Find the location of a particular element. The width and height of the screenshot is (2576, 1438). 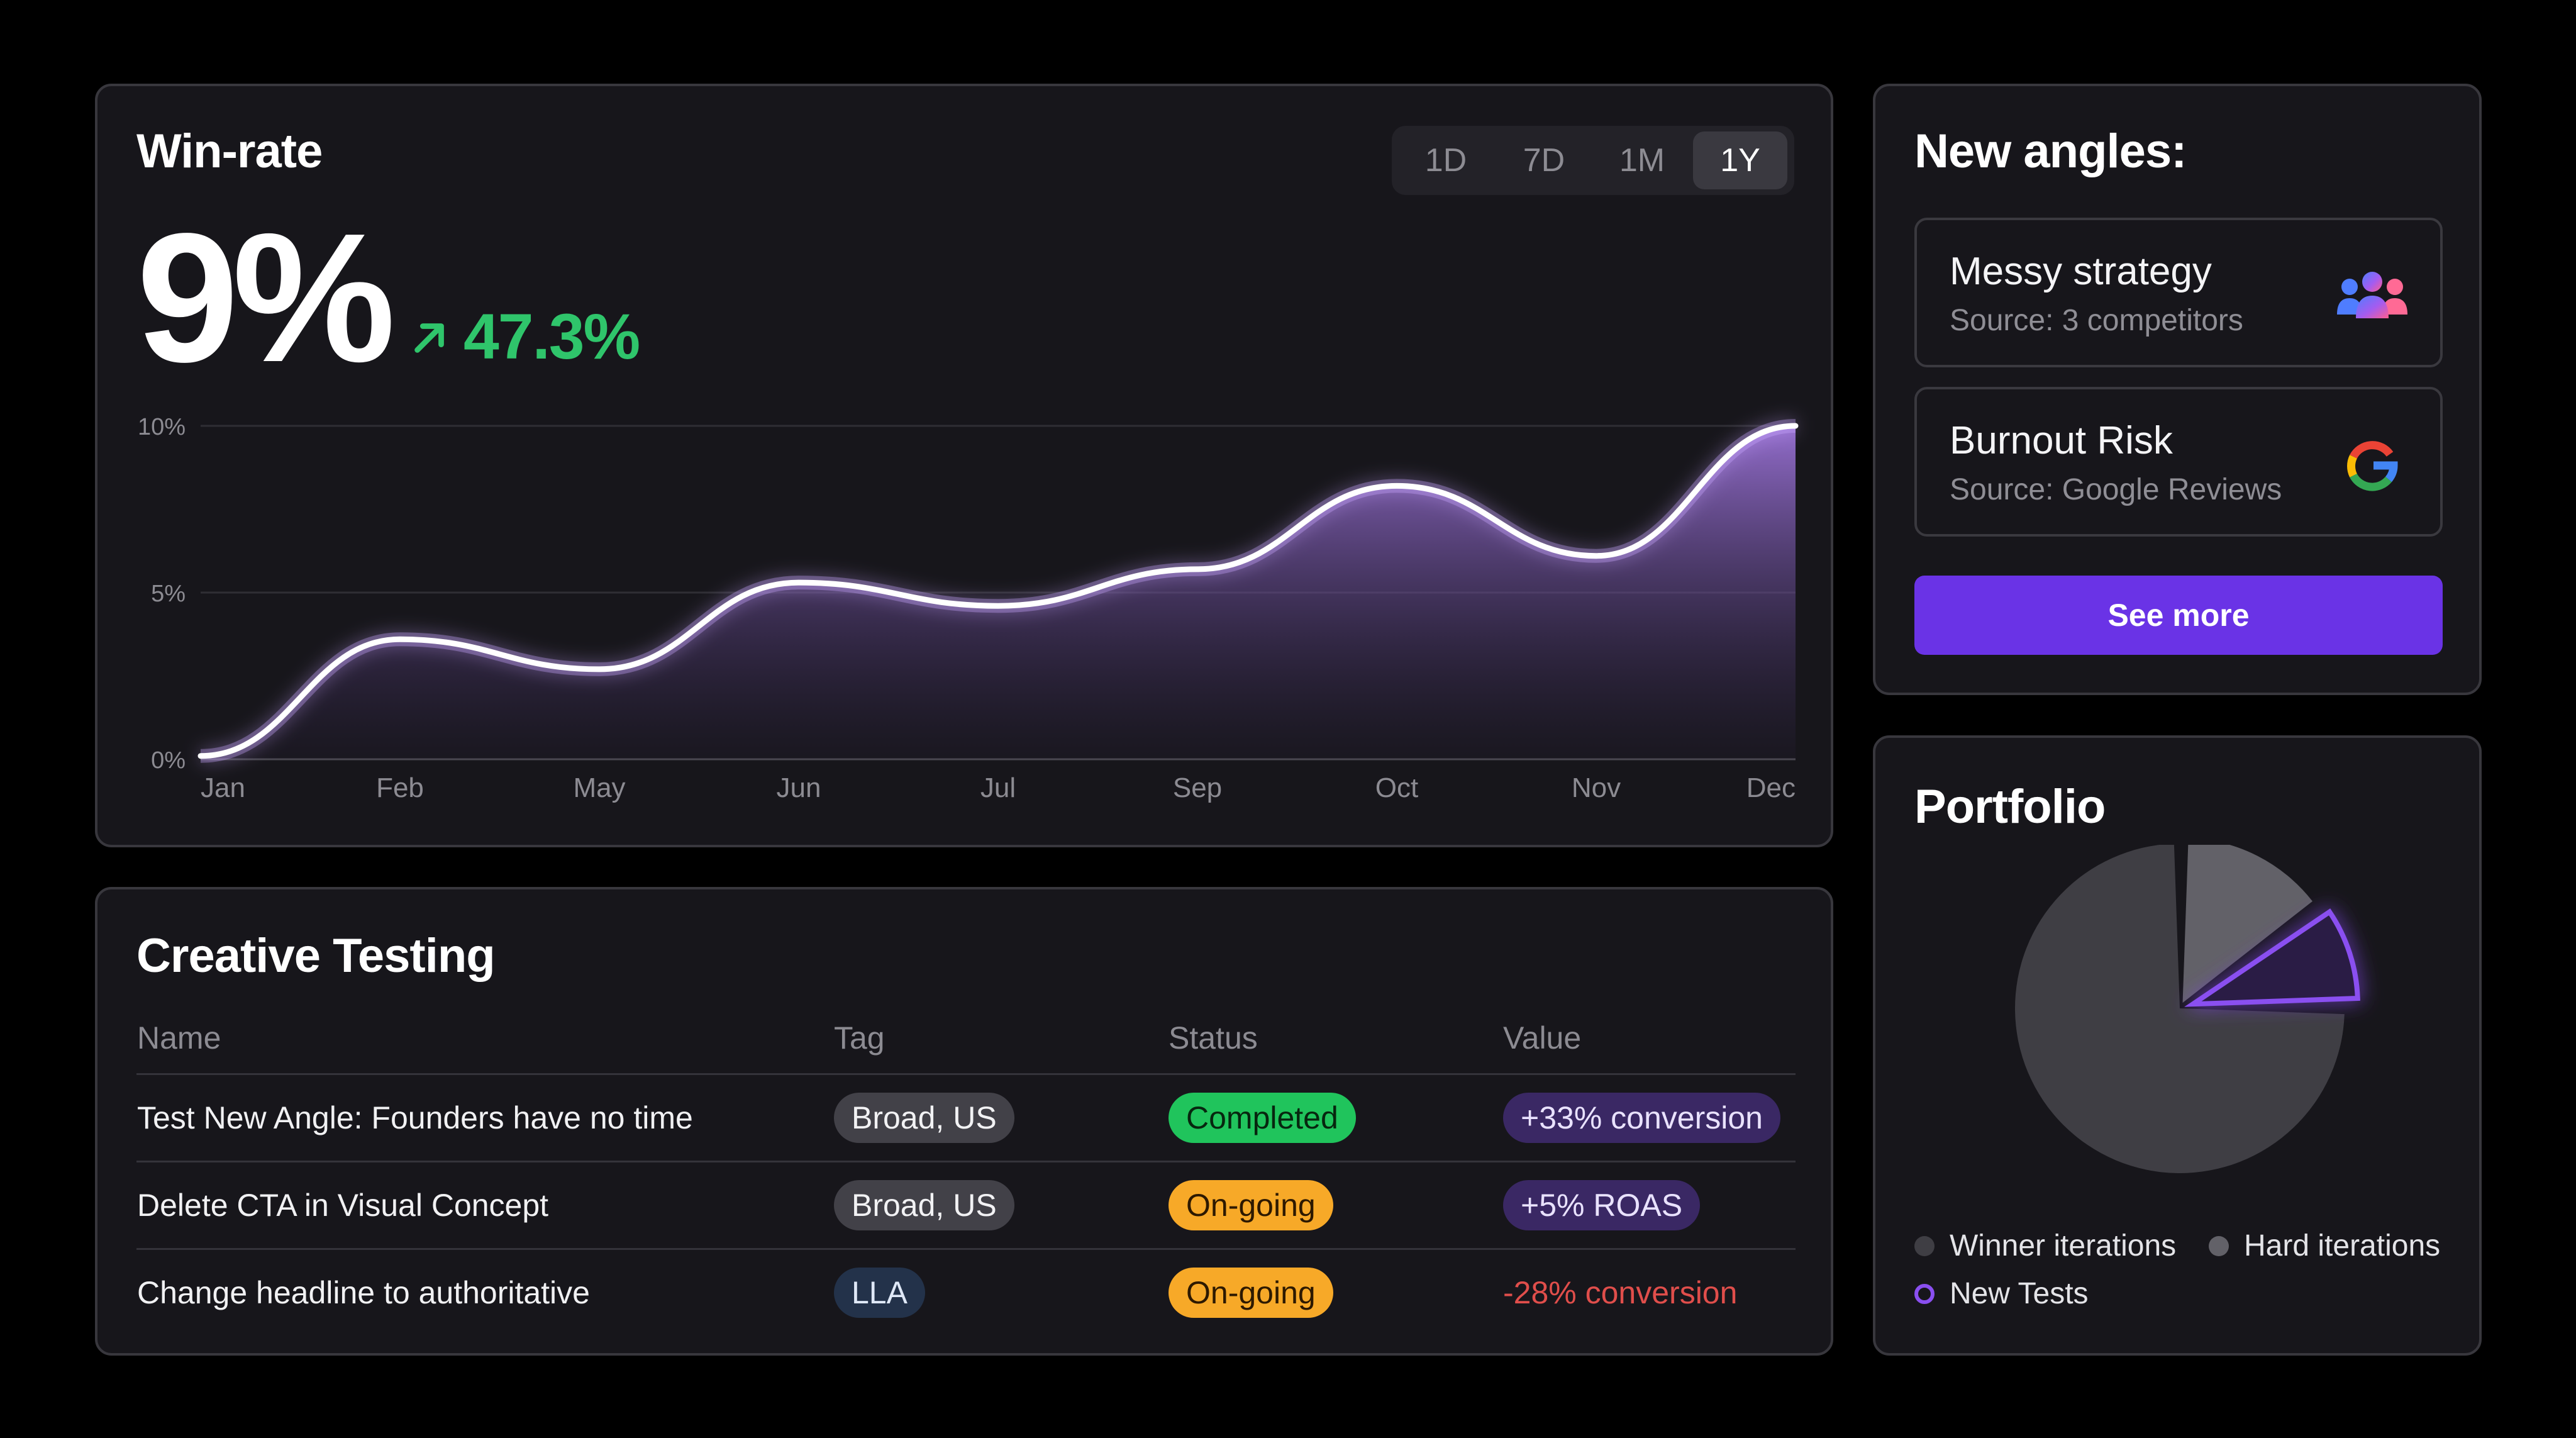

winrate-value: 9% is located at coordinates (266, 297).